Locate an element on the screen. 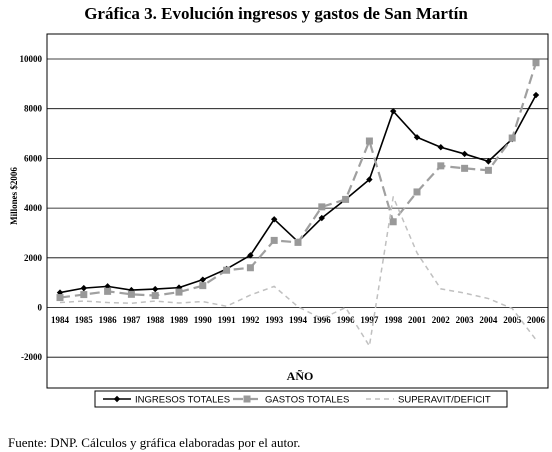 The image size is (552, 452). legend-label-superavit-deficit: SUPERAVIT/DEFICIT is located at coordinates (444, 400).